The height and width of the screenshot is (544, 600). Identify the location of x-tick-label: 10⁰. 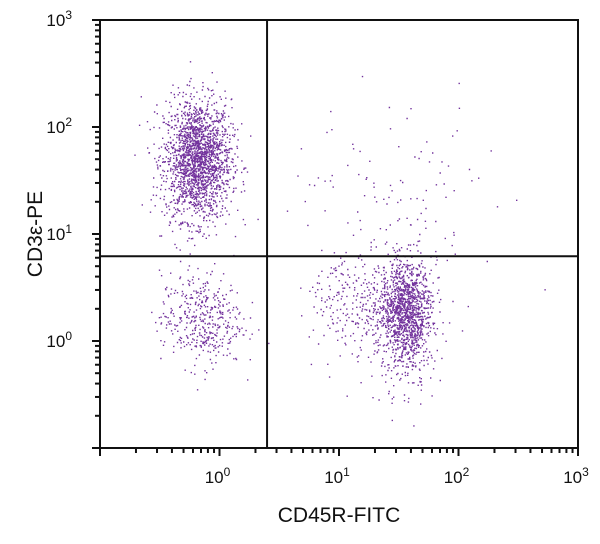
(218, 476).